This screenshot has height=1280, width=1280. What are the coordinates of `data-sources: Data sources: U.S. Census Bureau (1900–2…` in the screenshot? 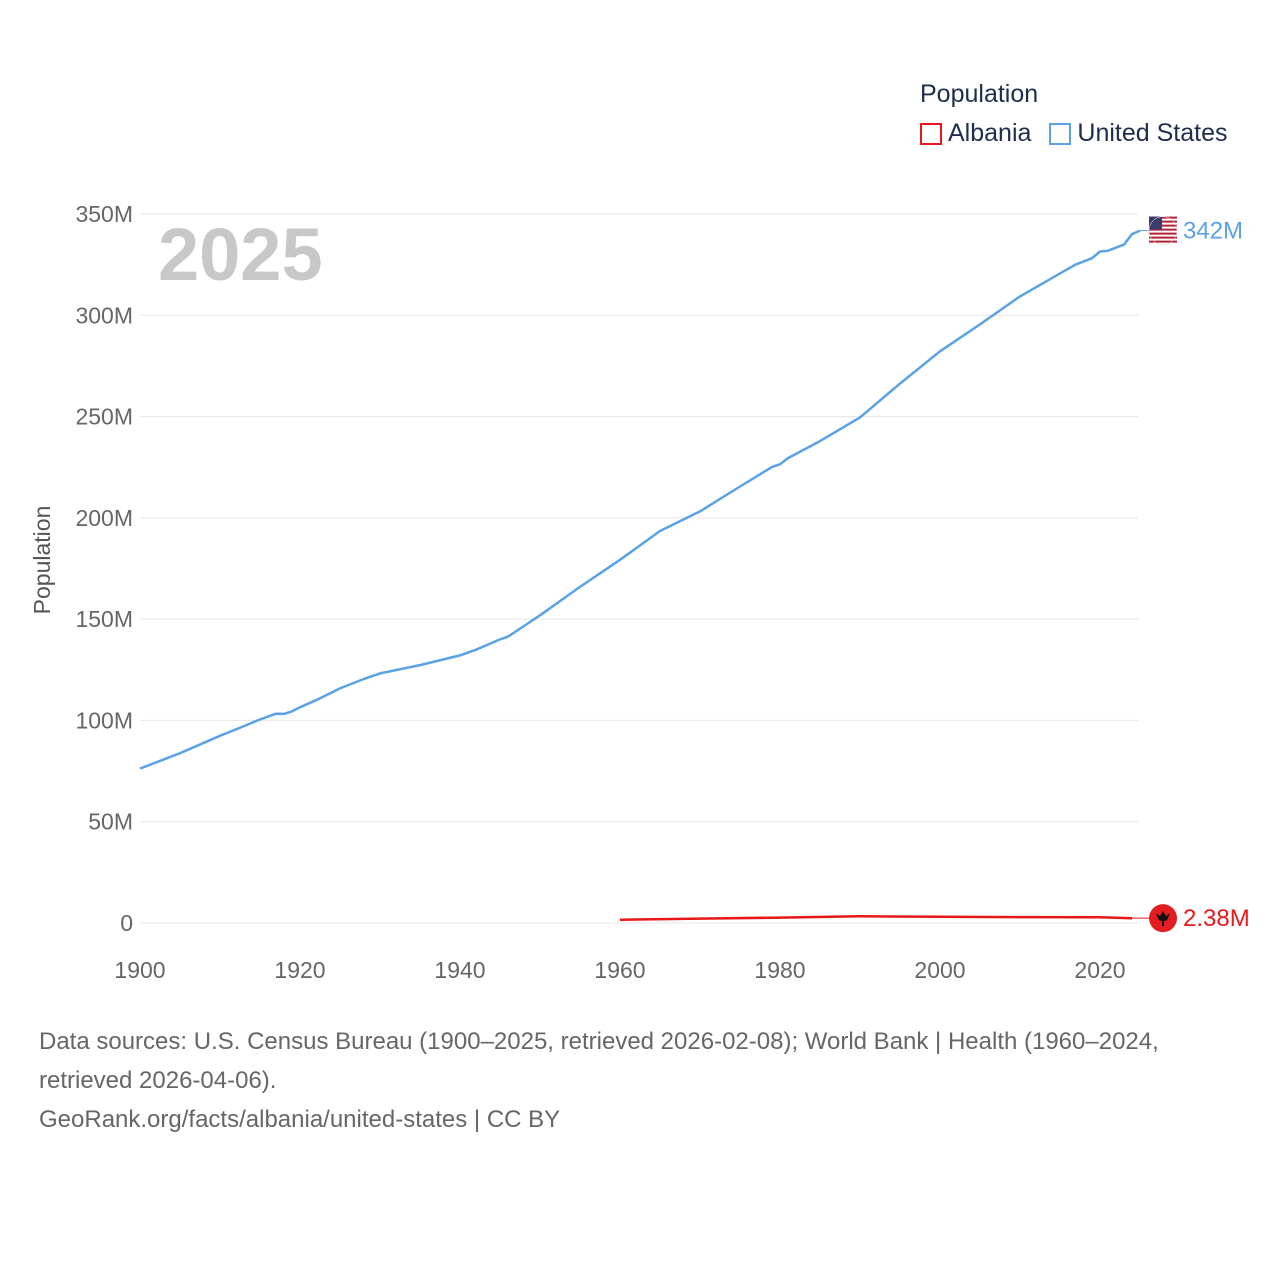 It's located at (599, 1061).